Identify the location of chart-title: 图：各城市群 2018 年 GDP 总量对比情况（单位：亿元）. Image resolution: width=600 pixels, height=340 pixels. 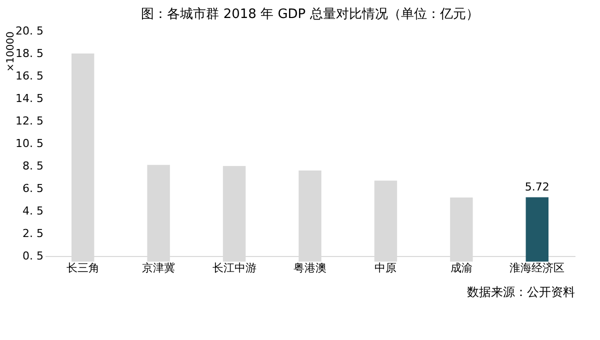
(310, 14).